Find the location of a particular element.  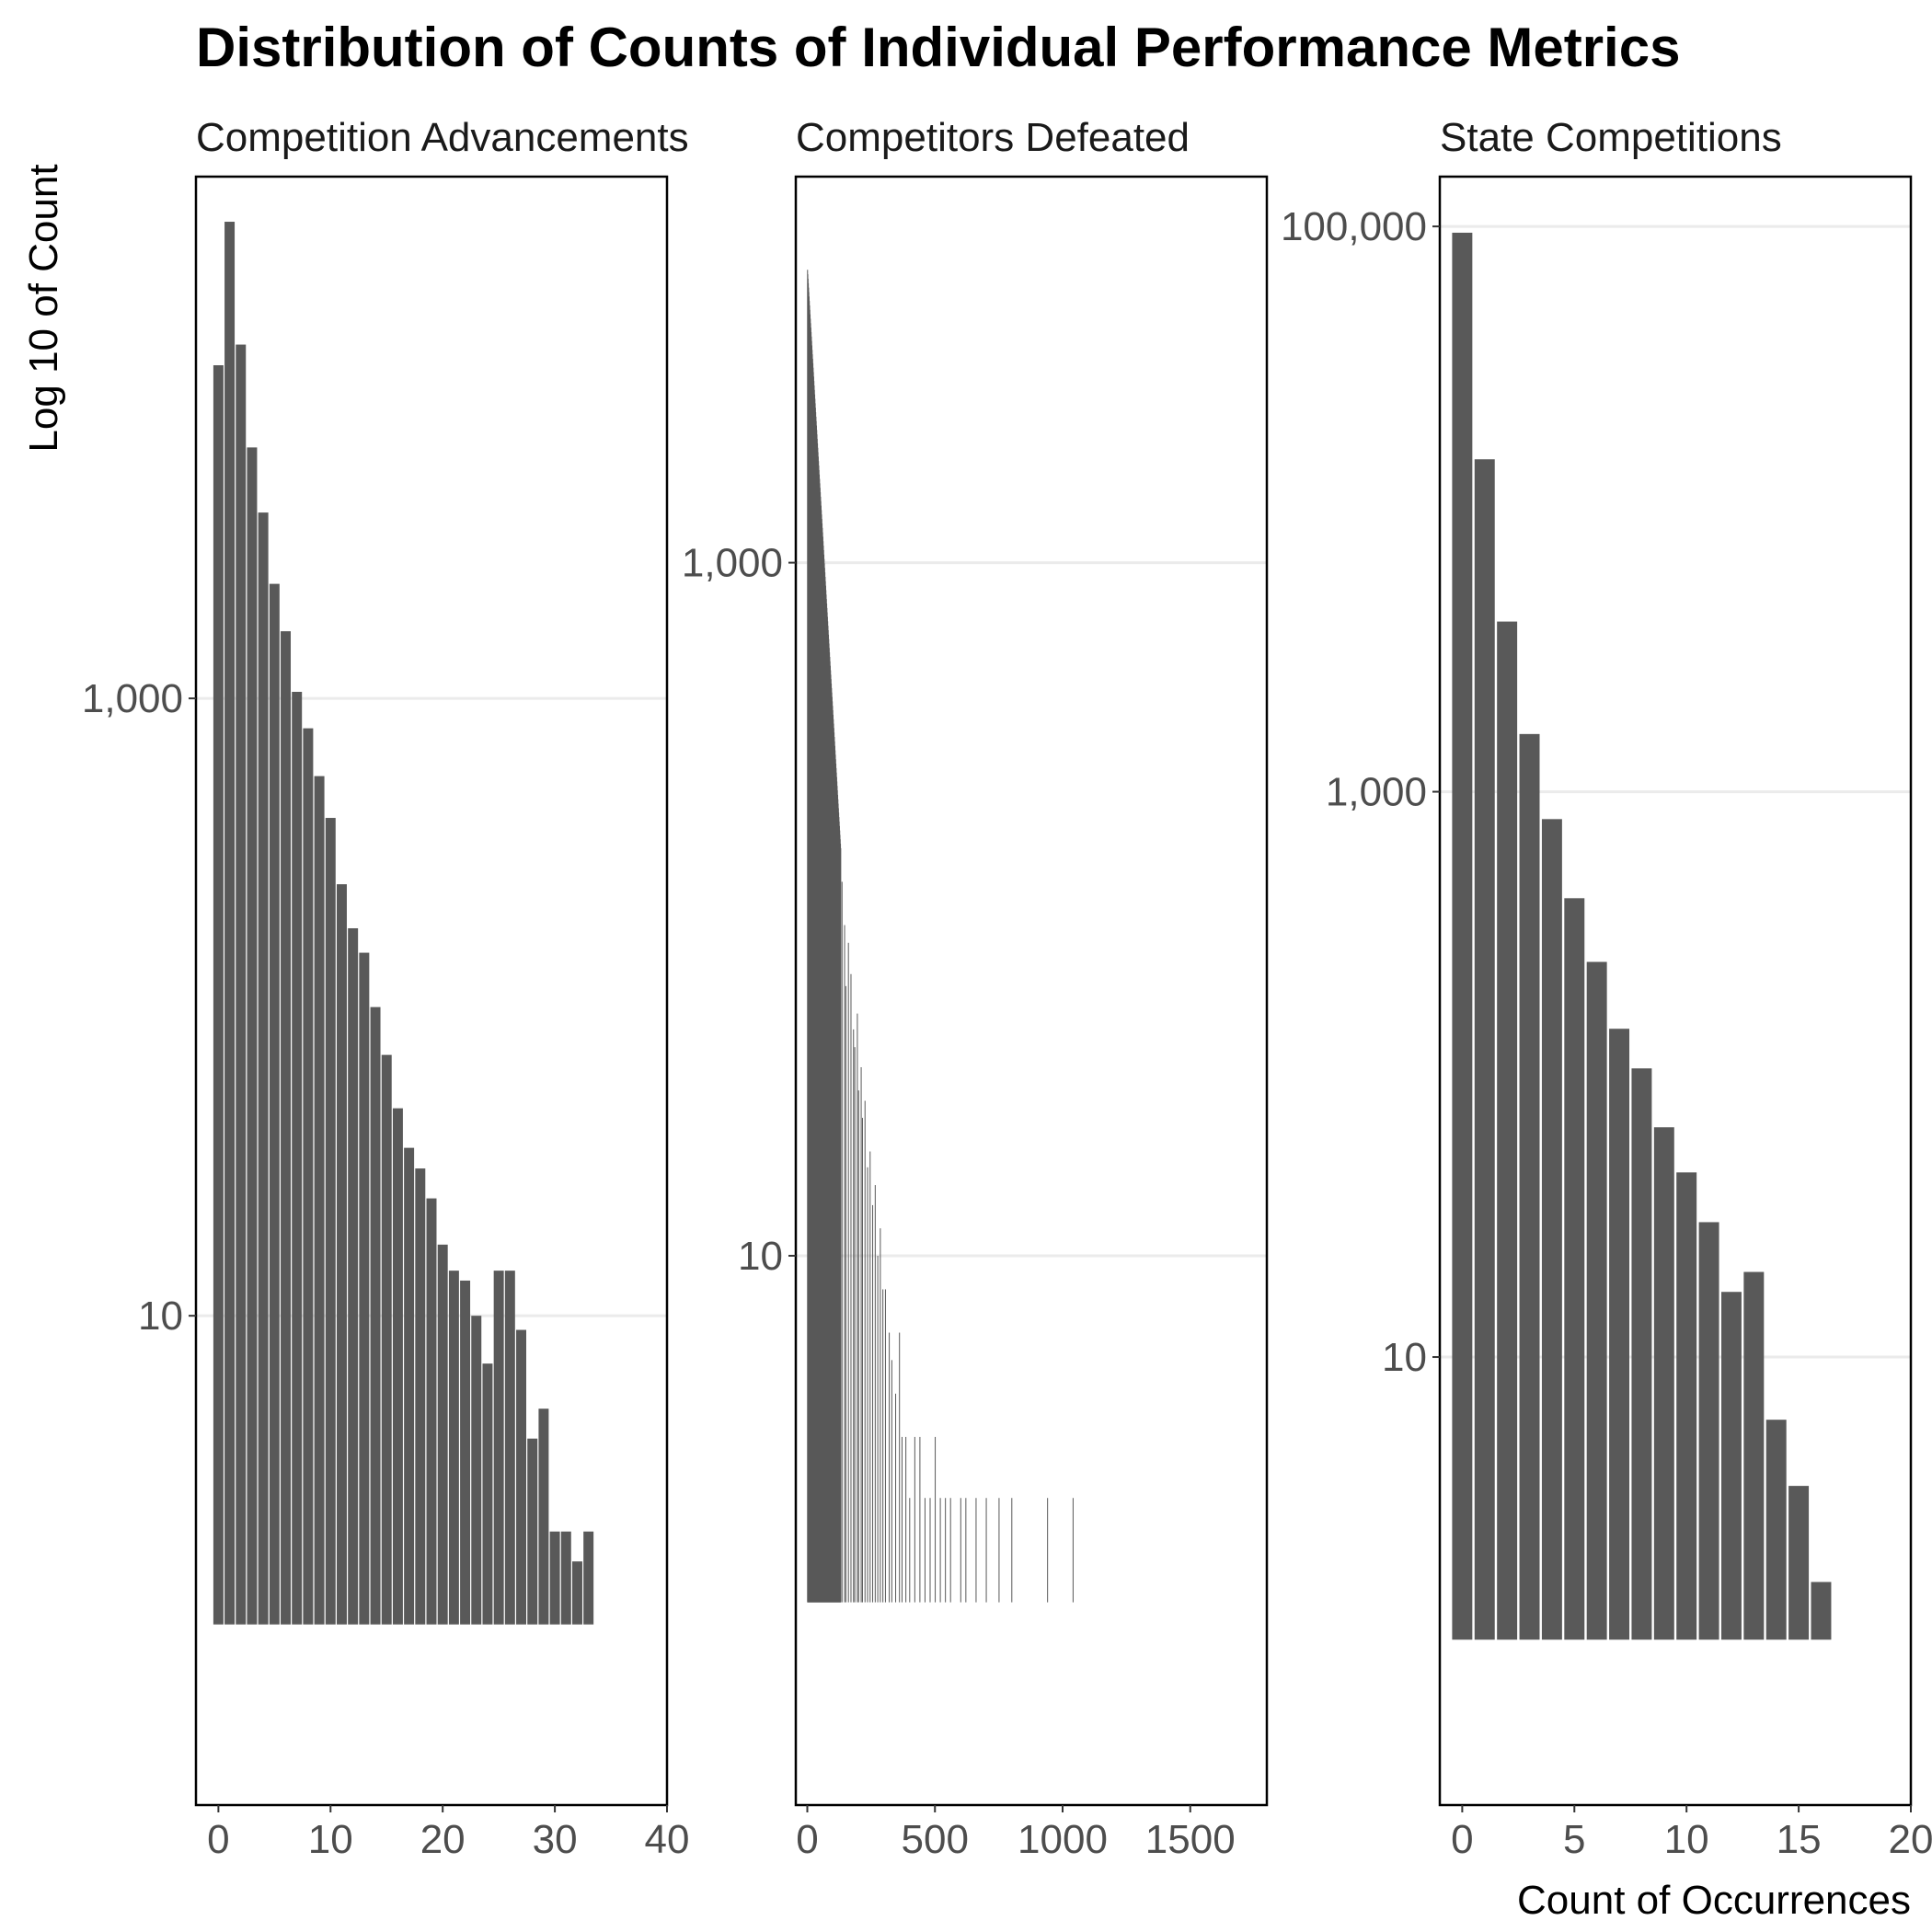

x-tick-label: 5 is located at coordinates (1574, 1839).